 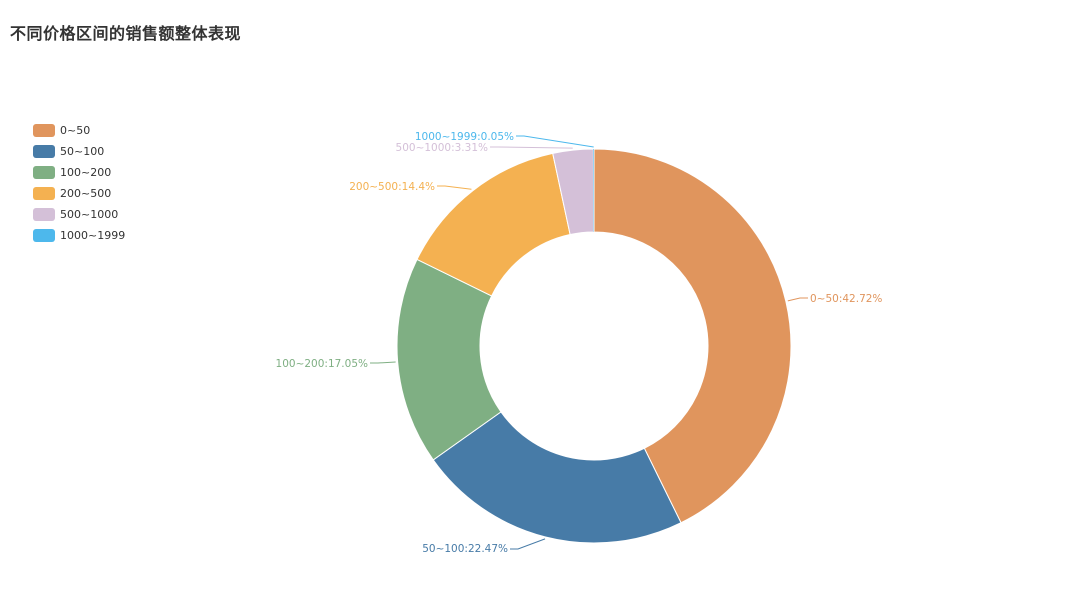 I want to click on legend-label: 200~500, so click(x=86, y=193).